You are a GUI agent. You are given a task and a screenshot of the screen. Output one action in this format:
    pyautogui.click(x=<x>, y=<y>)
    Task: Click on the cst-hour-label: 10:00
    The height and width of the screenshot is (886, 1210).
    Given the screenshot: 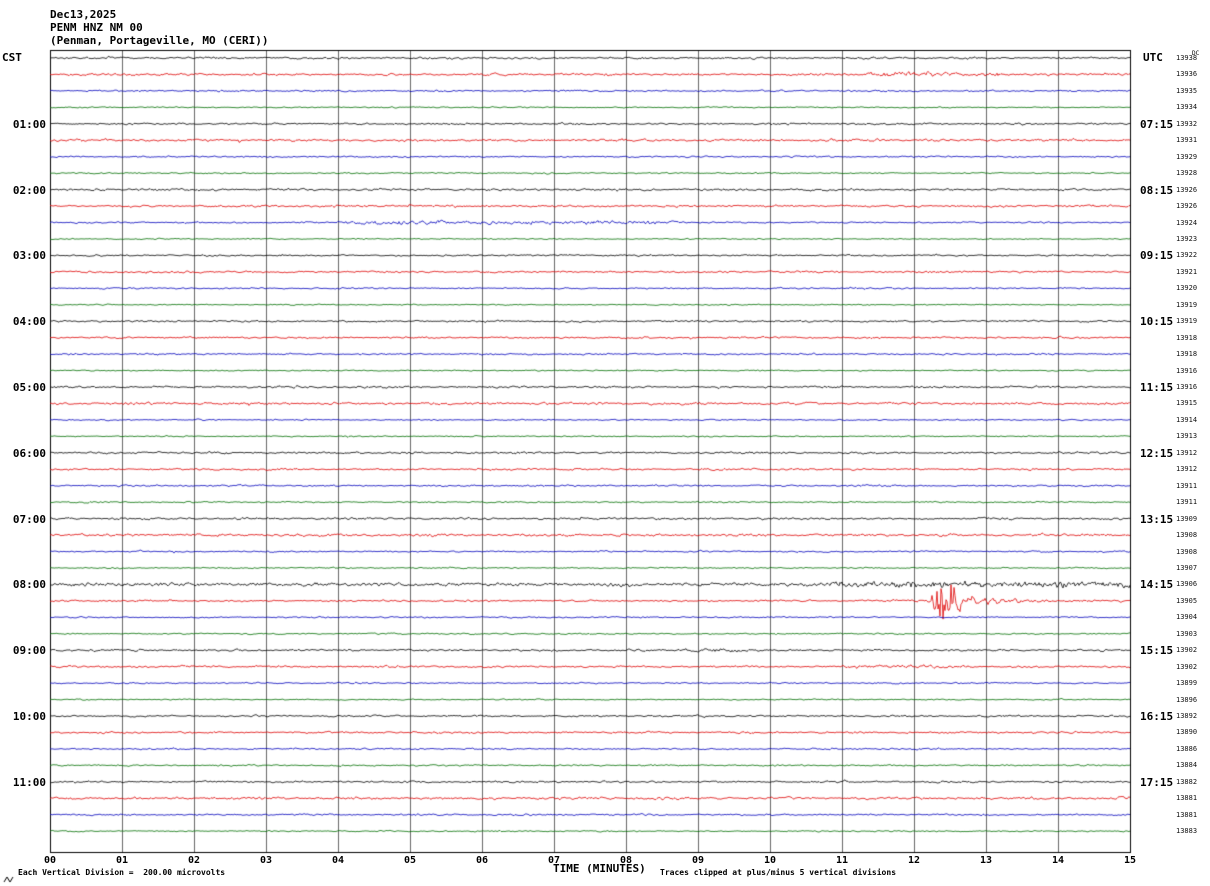 What is the action you would take?
    pyautogui.click(x=29, y=716)
    